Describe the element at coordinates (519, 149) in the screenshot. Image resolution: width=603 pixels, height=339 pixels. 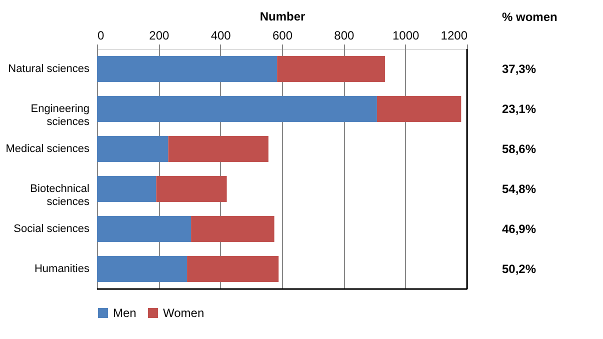
I see `text: 58,6%` at that location.